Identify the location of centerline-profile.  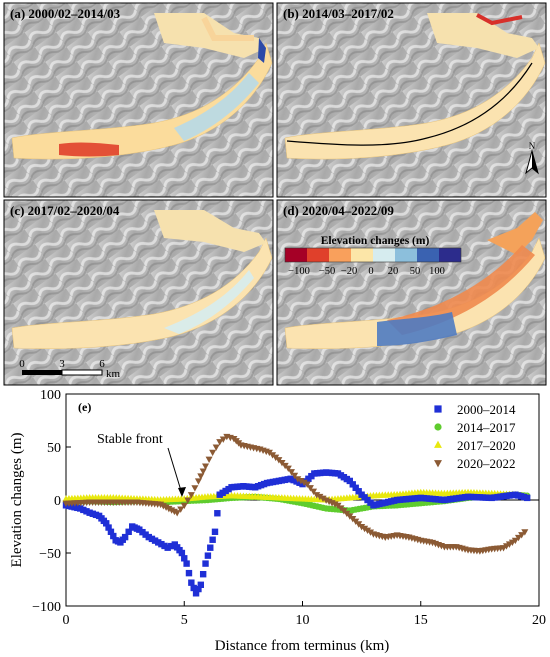
(409, 104).